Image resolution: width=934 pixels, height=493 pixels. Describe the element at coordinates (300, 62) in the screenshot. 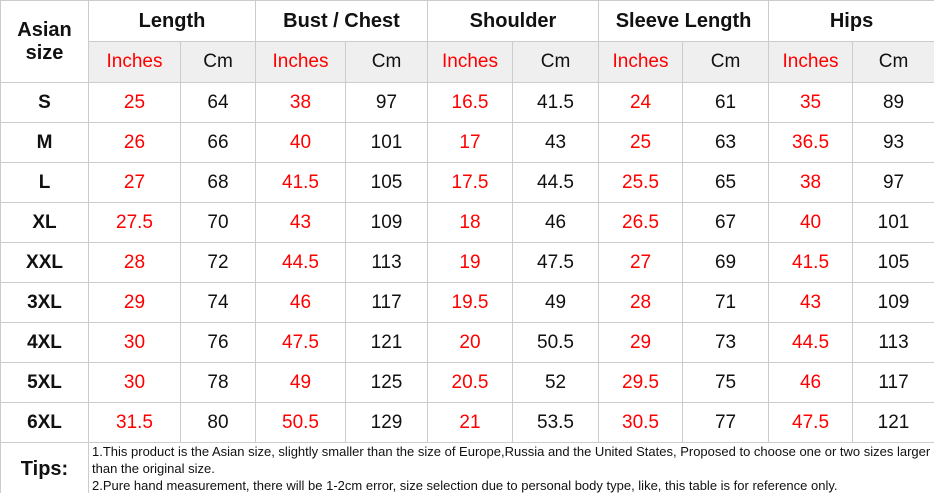

I see `unit-header-bust-inches: Inches` at that location.